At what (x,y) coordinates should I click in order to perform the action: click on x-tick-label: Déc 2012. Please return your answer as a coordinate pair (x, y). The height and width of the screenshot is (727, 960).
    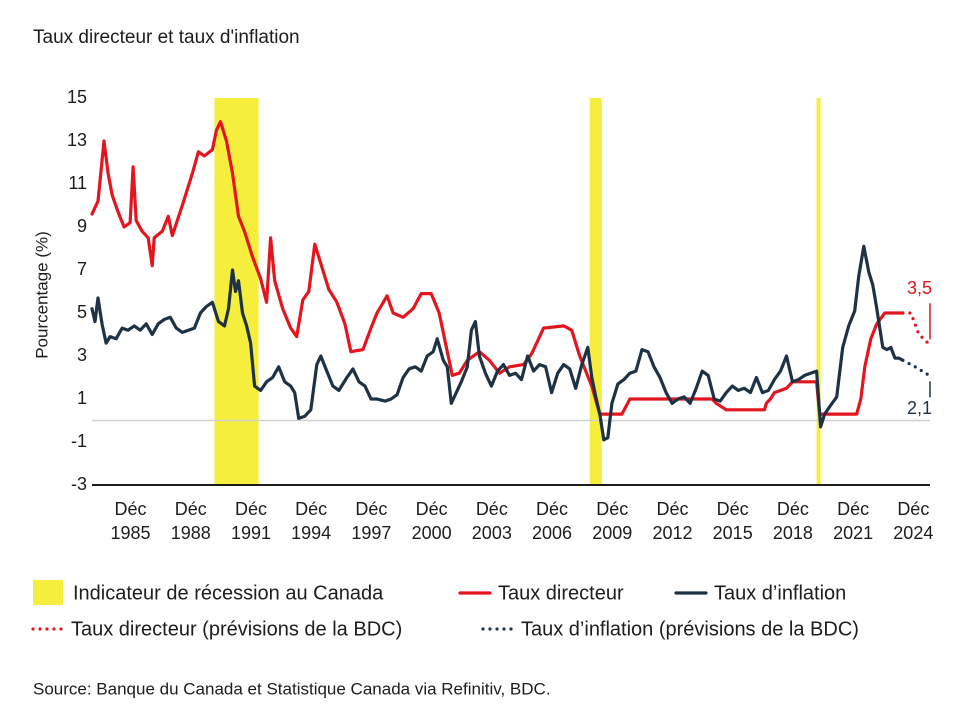
    Looking at the image, I should click on (672, 521).